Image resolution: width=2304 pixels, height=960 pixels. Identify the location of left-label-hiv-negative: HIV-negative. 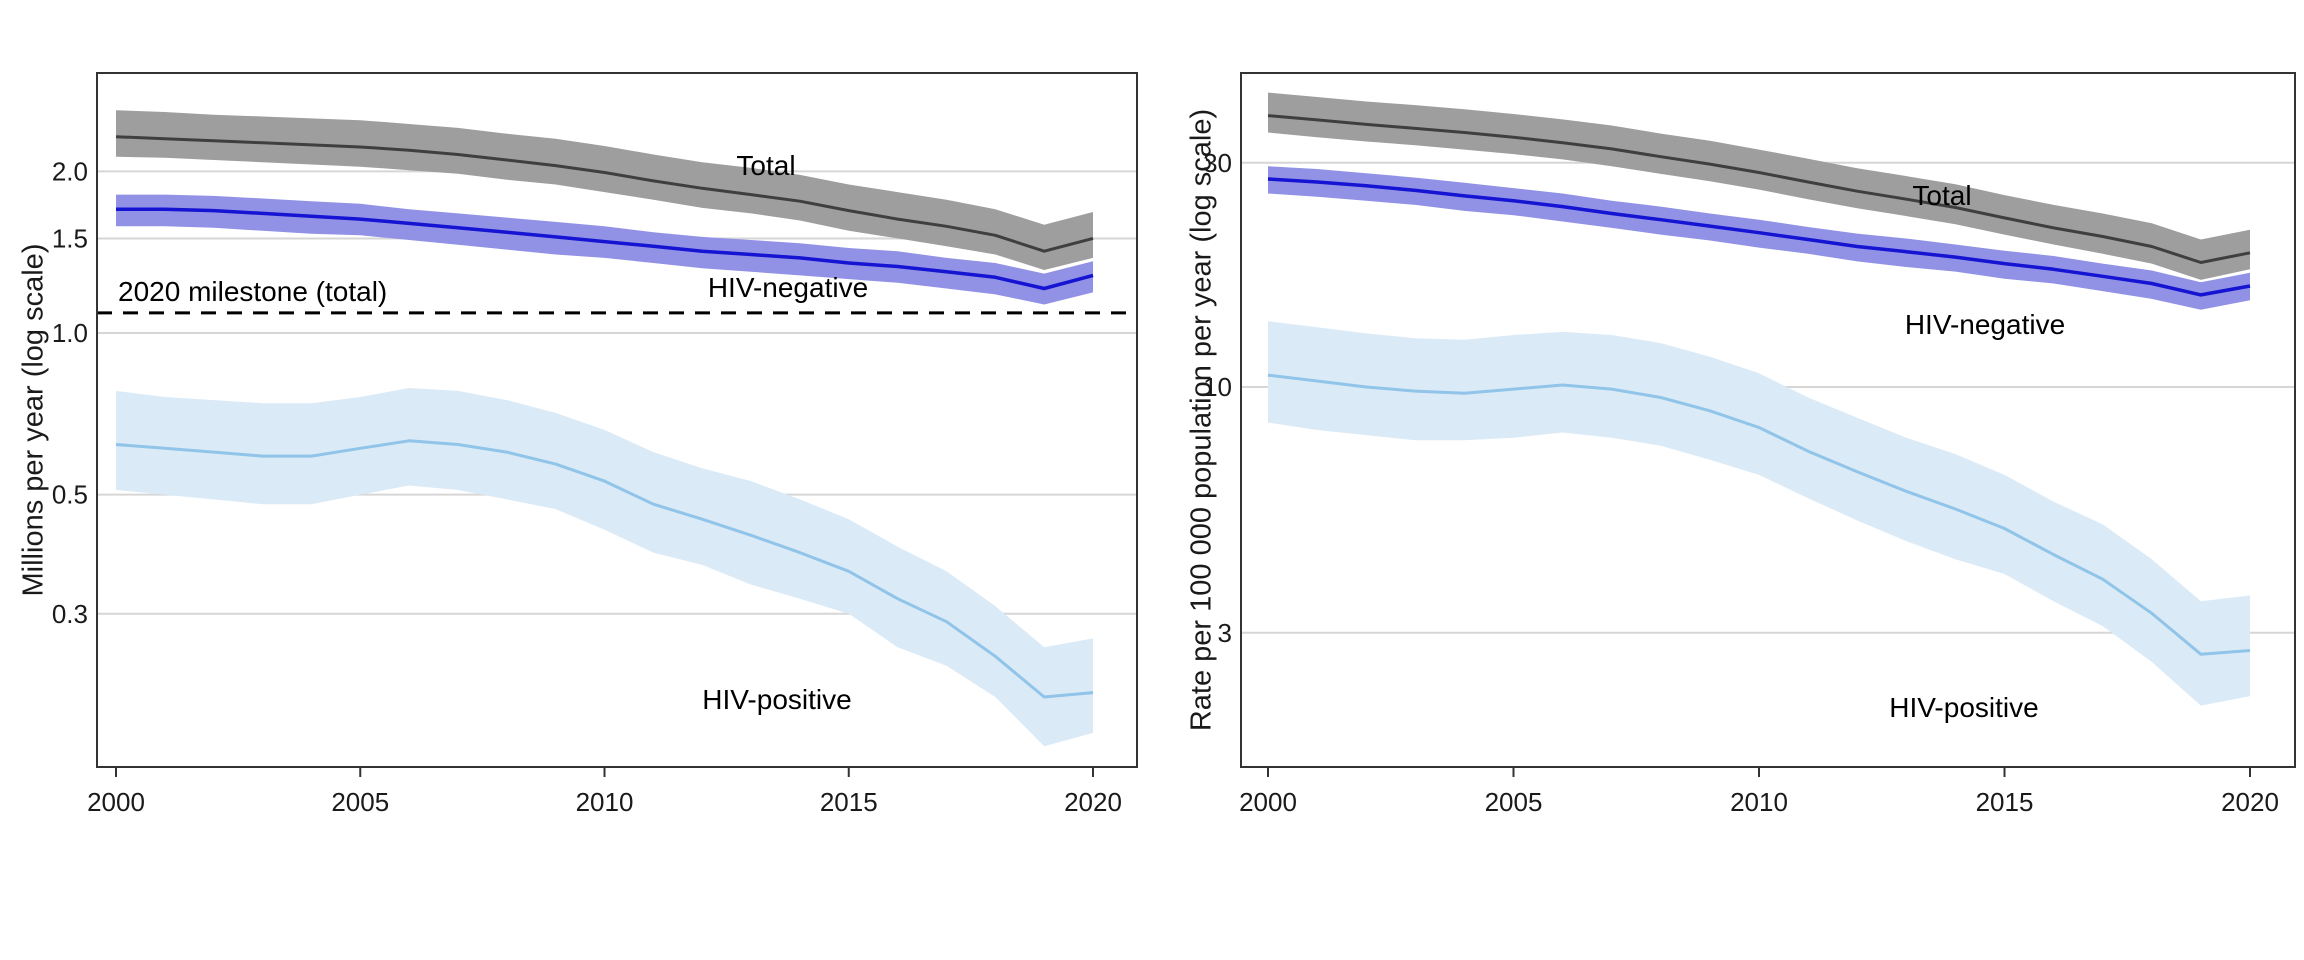
(788, 287).